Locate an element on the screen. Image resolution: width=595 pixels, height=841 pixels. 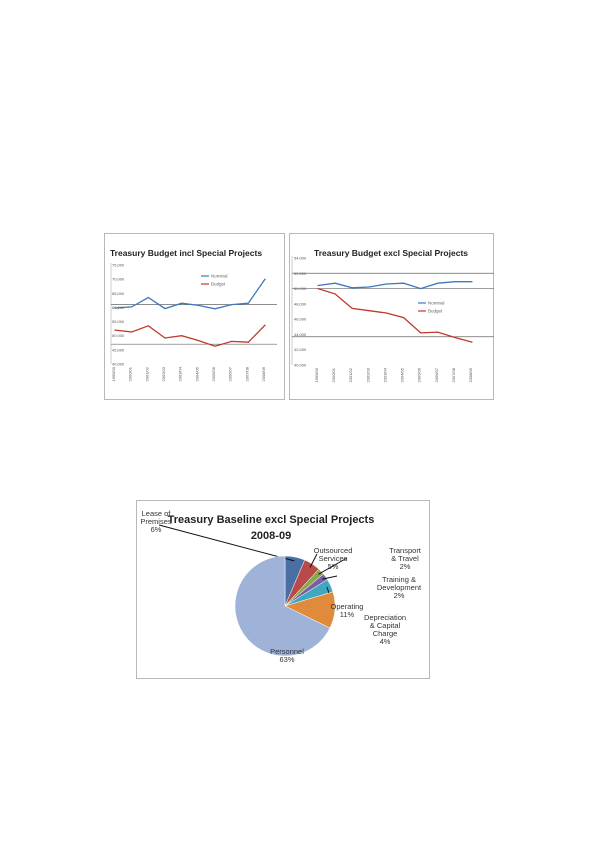
y-tick-label: 45,000 is located at coordinates (118, 349).